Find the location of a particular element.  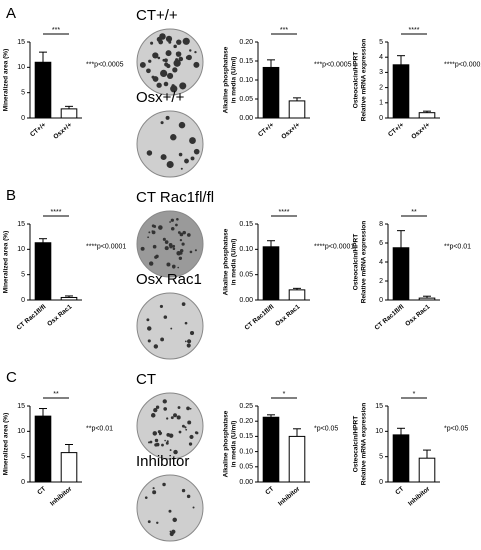

x-tick-label: Osx+/+ is located at coordinates (420, 130).